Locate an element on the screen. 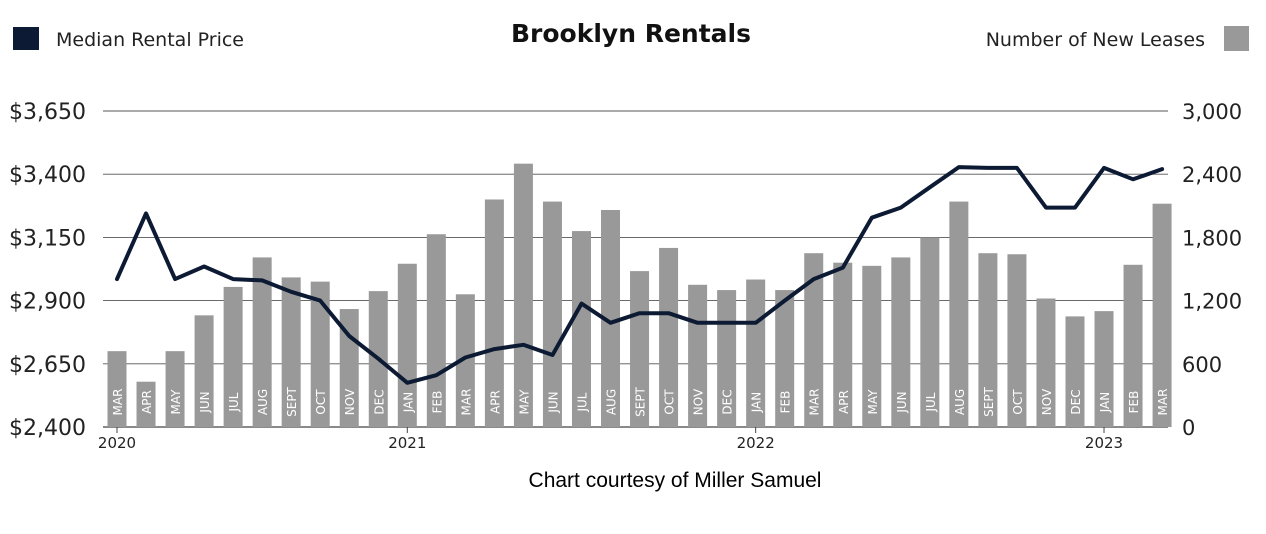 This screenshot has height=534, width=1266. left-axis-tick-label: $2,900 is located at coordinates (47, 302).